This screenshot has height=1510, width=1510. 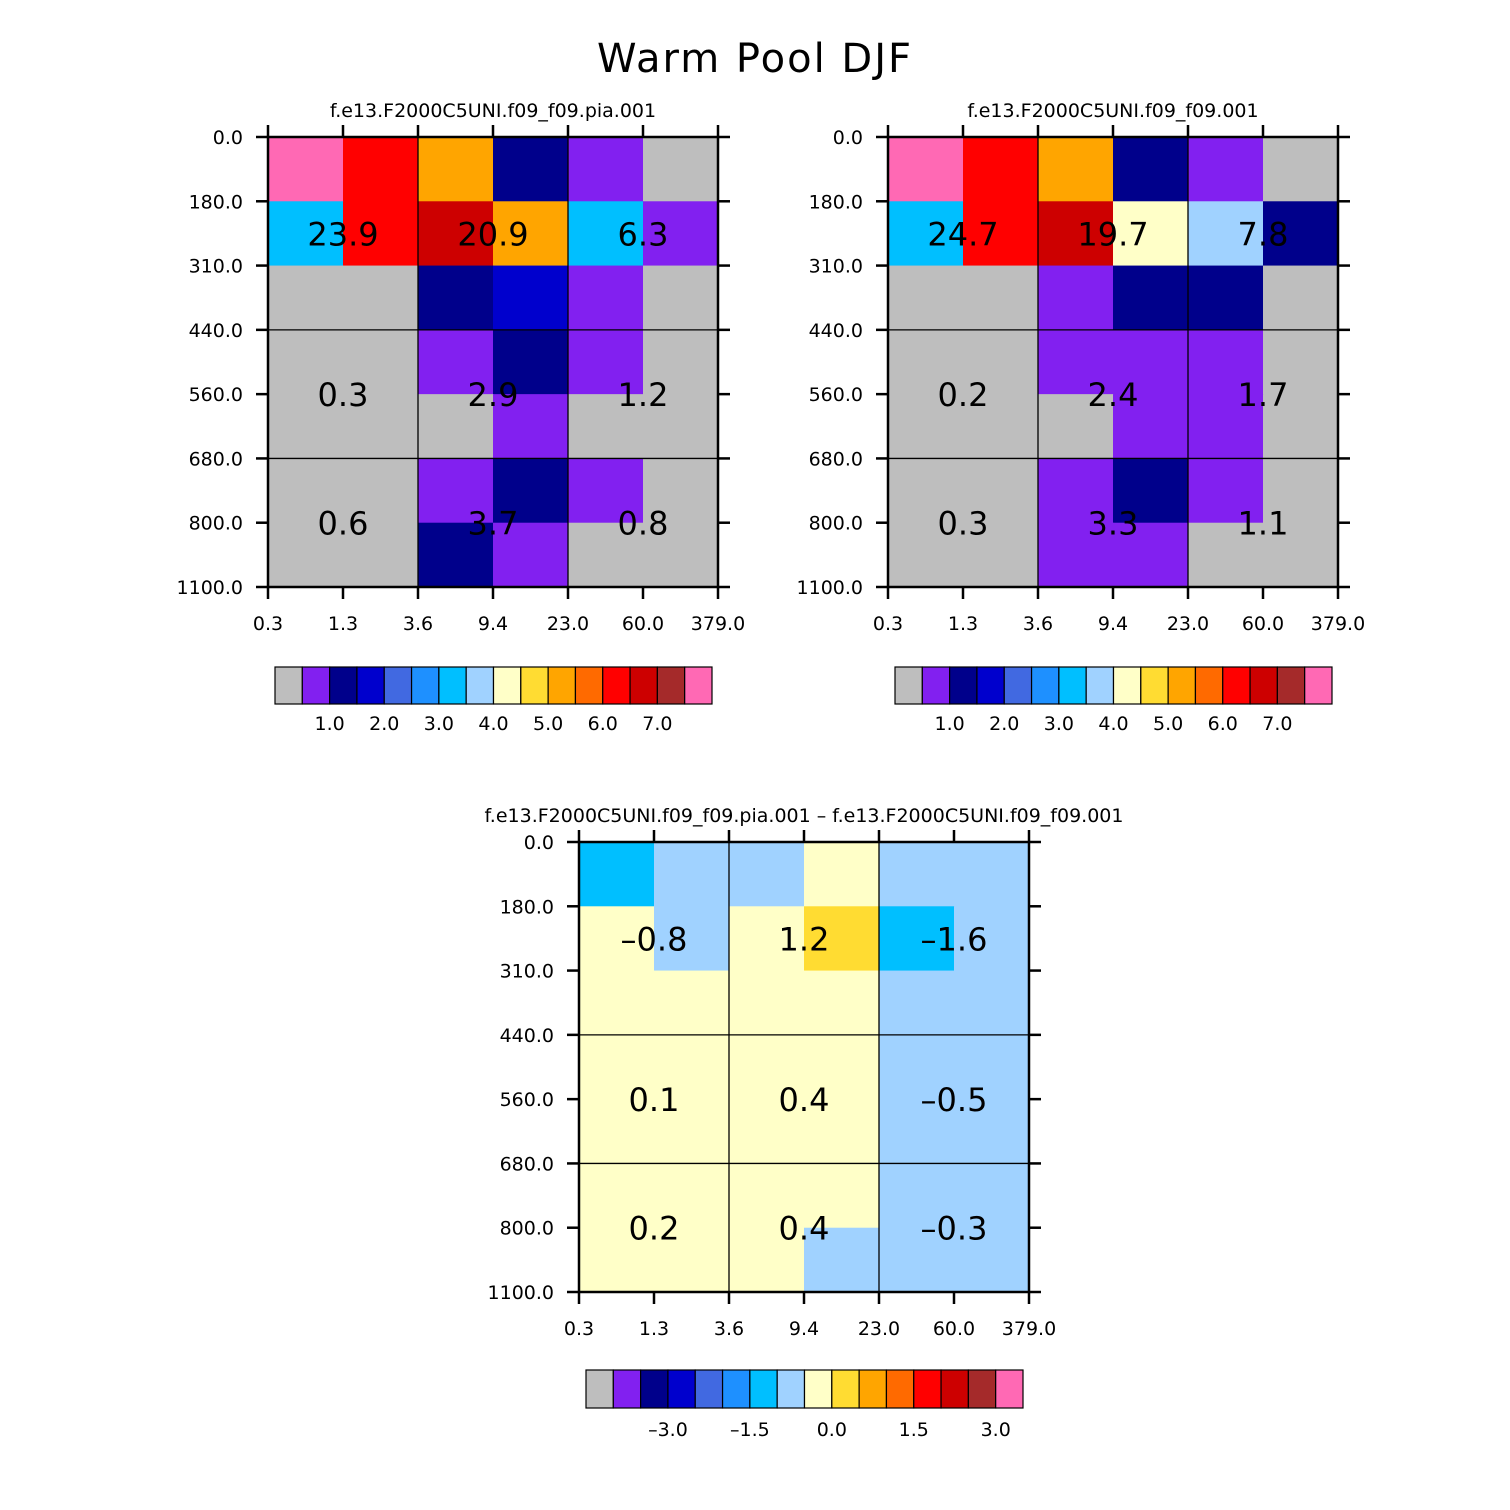 What do you see at coordinates (1113, 524) in the screenshot?
I see `cell-value-label: 3.3` at bounding box center [1113, 524].